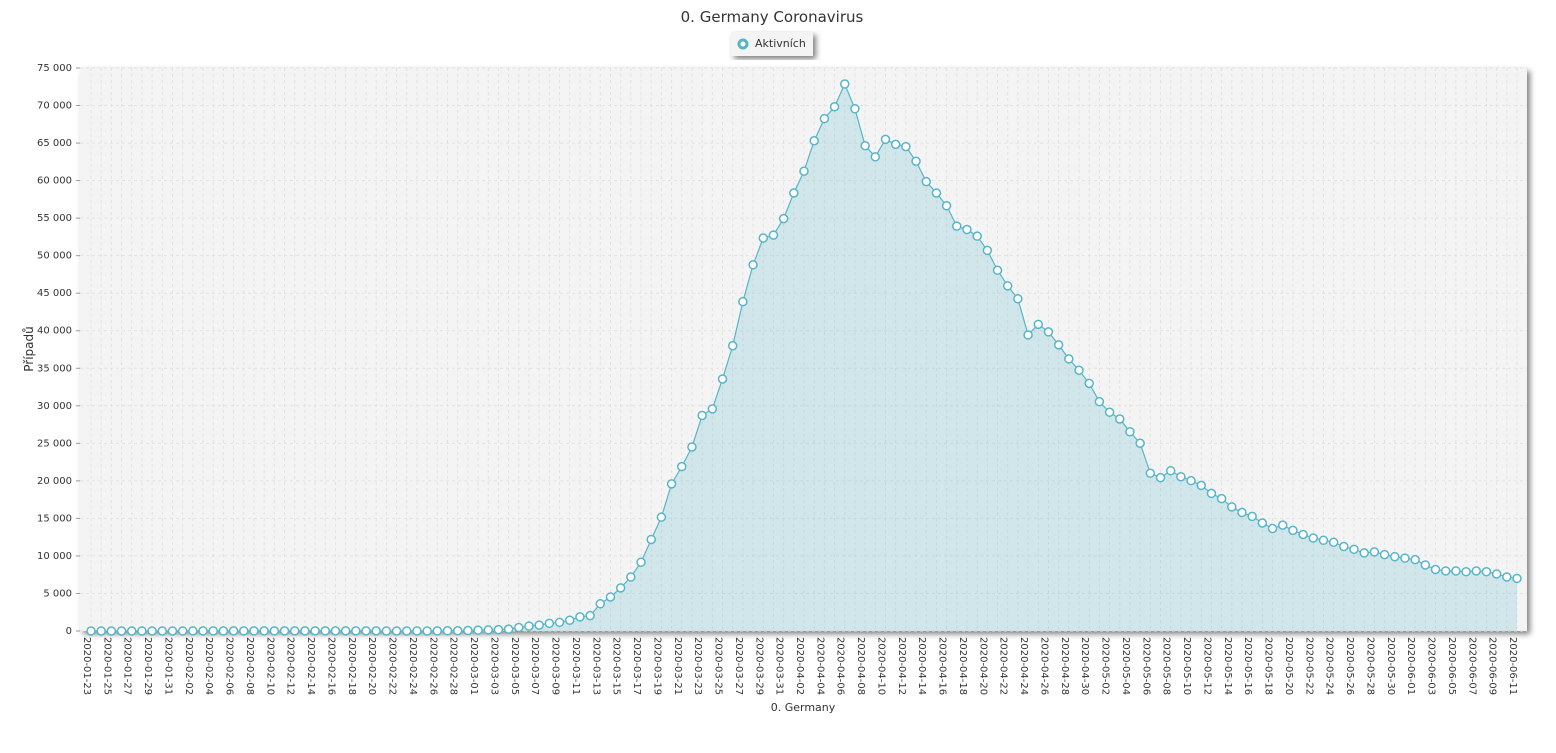 This screenshot has width=1556, height=753. What do you see at coordinates (392, 666) in the screenshot?
I see `x-tick-label: 2020-02-22` at bounding box center [392, 666].